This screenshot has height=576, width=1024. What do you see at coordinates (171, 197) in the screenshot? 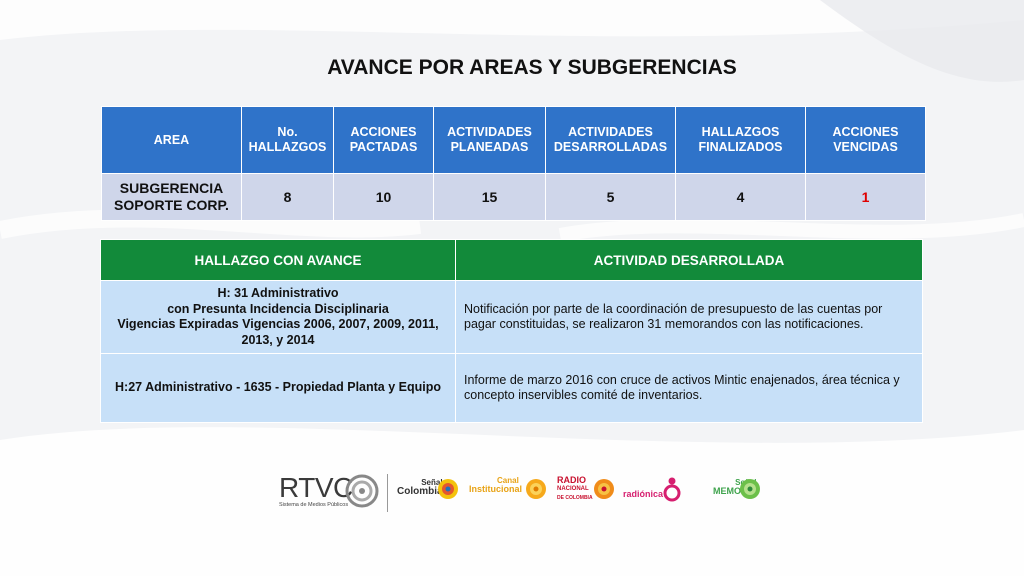
I see `cell-area: SUBGERENCIA SOPORTE CORP.` at bounding box center [171, 197].